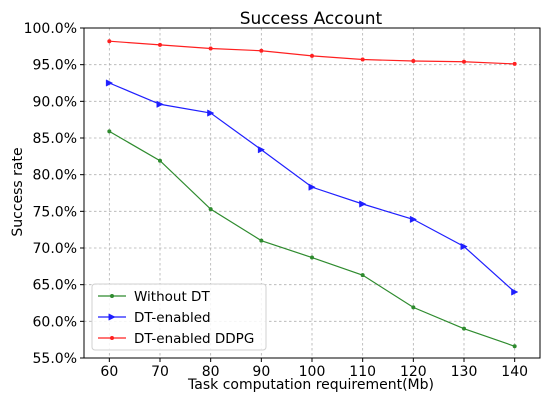  I want to click on y-axis-label: Success rate, so click(18, 191).